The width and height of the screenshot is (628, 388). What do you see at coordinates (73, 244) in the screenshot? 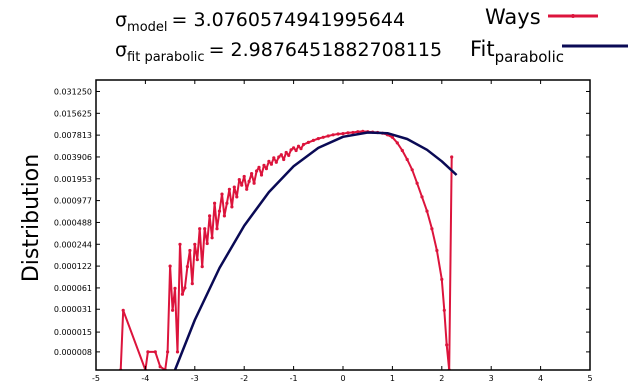
I see `y-tick-label: 0.000244` at bounding box center [73, 244].